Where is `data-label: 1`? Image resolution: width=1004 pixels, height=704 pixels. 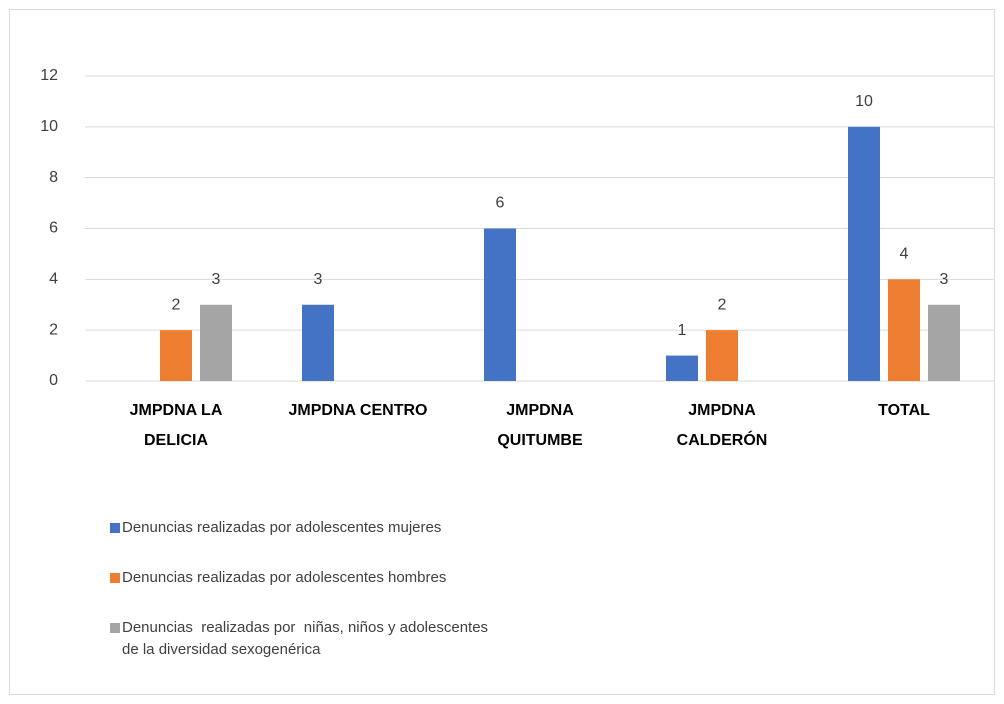 data-label: 1 is located at coordinates (682, 330).